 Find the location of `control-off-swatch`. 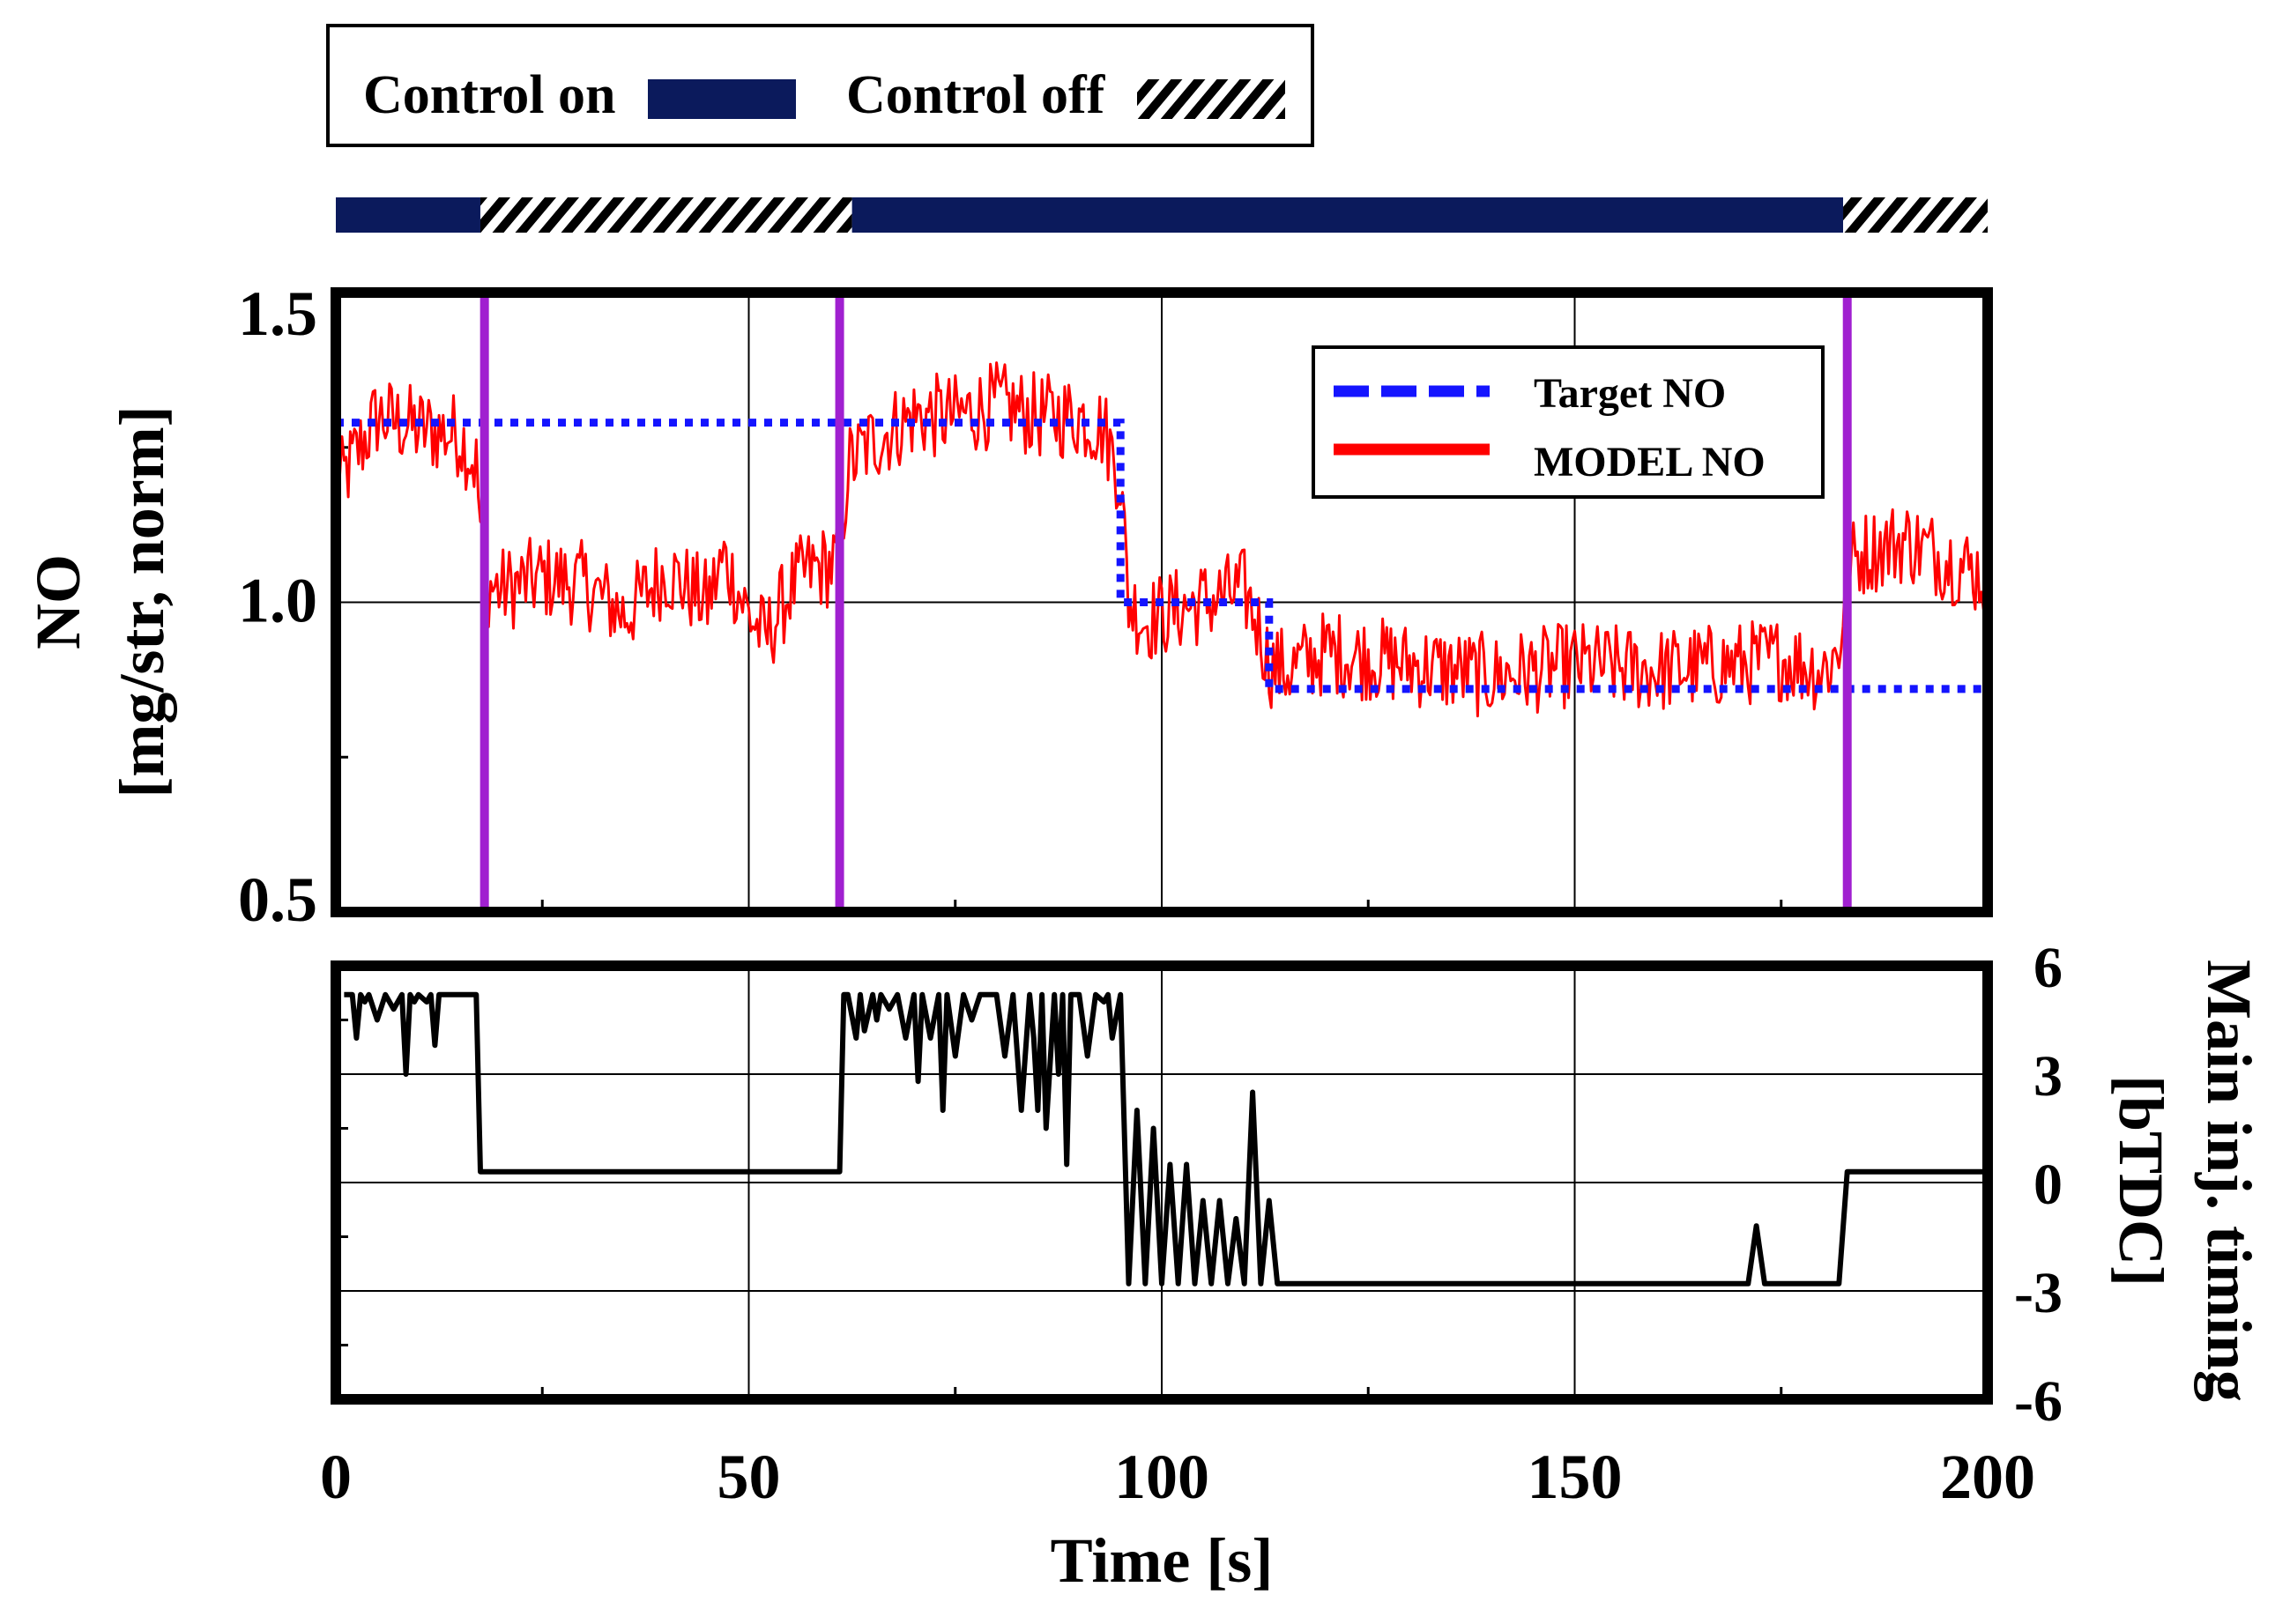

control-off-swatch is located at coordinates (1211, 99).